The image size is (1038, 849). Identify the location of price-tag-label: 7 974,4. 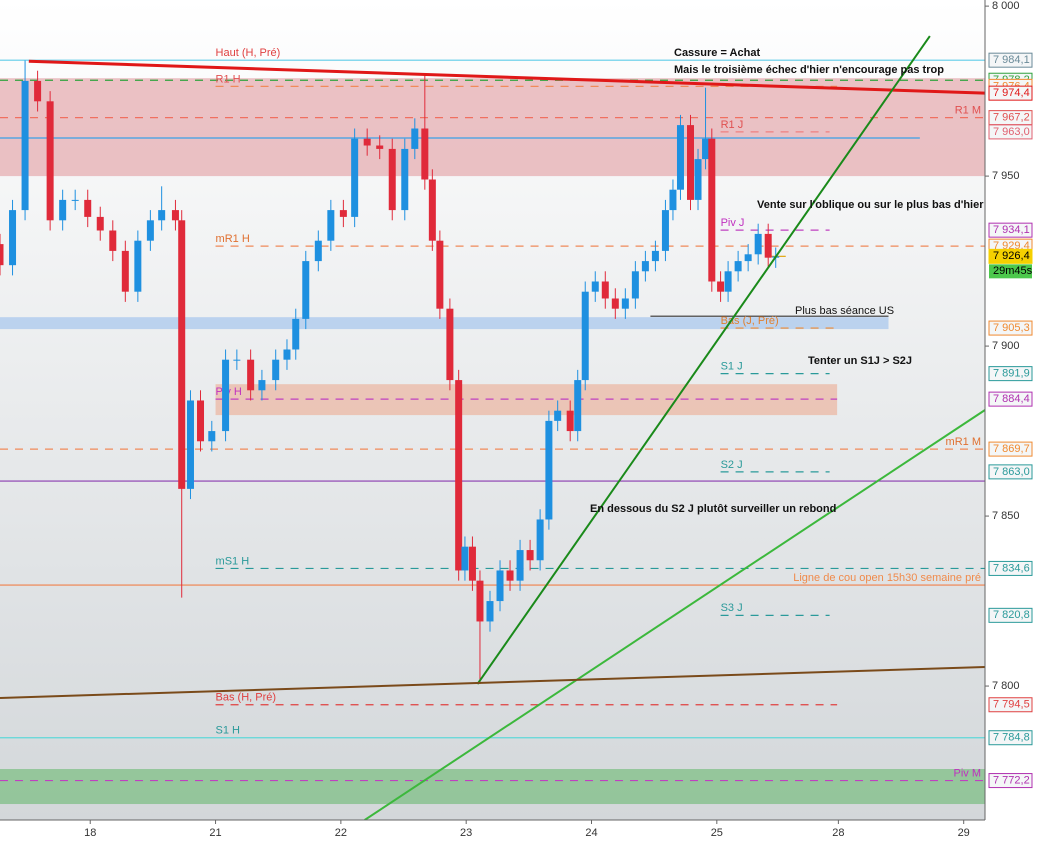
(1011, 93).